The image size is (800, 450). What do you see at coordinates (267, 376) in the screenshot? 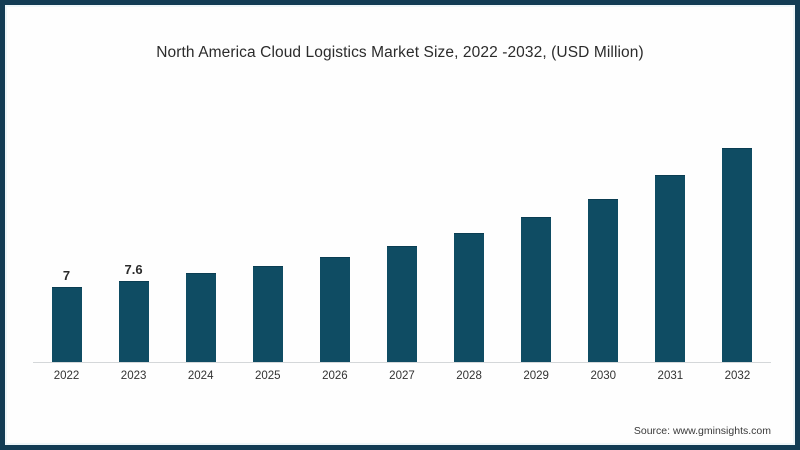
I see `x-tick-label: 2025` at bounding box center [267, 376].